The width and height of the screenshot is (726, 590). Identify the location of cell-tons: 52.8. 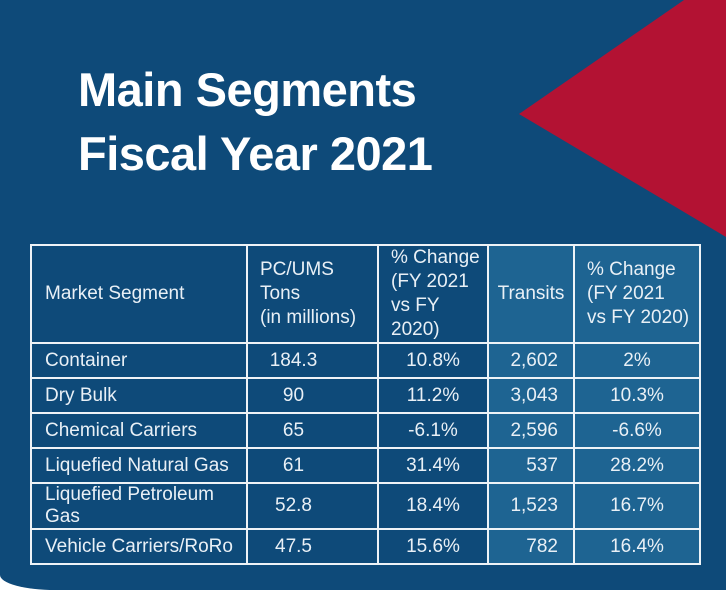
(312, 506).